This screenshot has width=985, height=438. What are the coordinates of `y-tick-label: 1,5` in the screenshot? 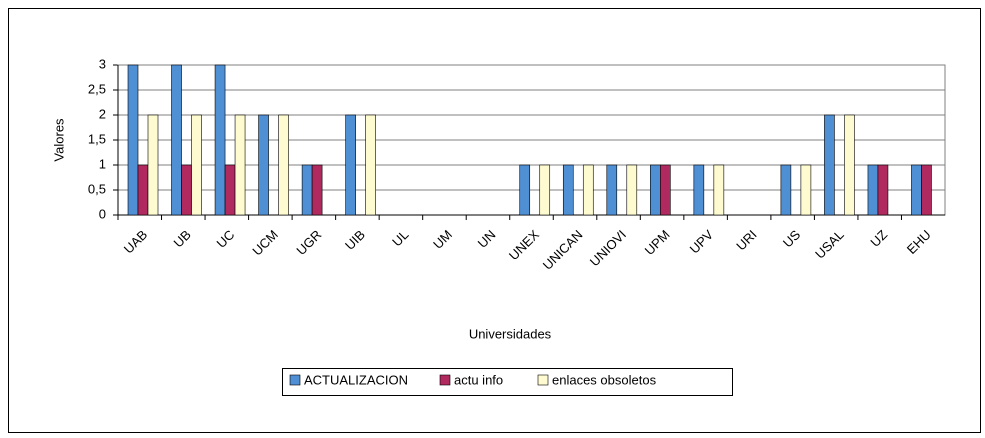 It's located at (97, 138).